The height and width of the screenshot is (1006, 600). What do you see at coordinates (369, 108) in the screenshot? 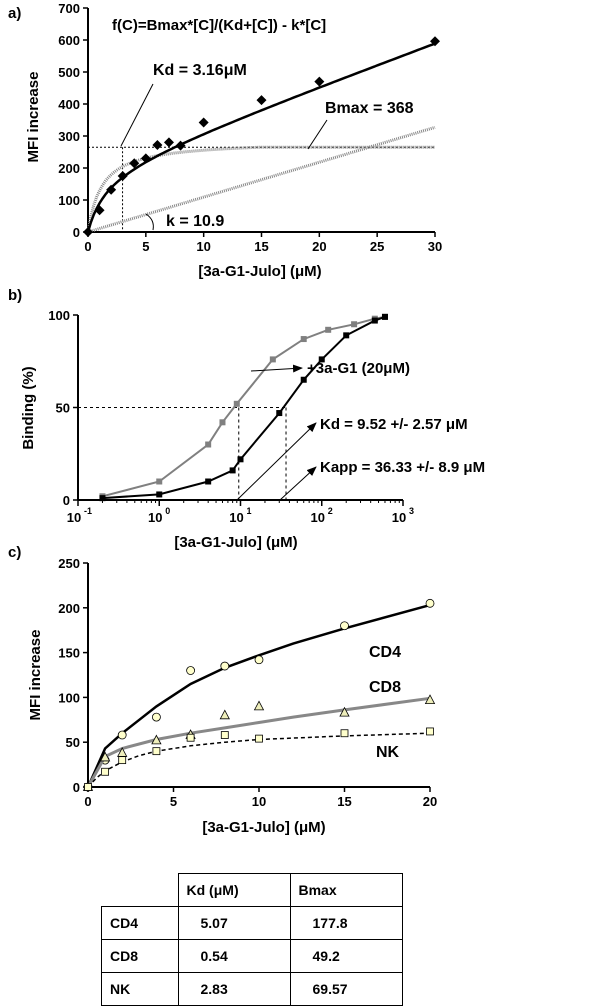
I see `panel-a-bmax-annotation: Bmax = 368` at bounding box center [369, 108].